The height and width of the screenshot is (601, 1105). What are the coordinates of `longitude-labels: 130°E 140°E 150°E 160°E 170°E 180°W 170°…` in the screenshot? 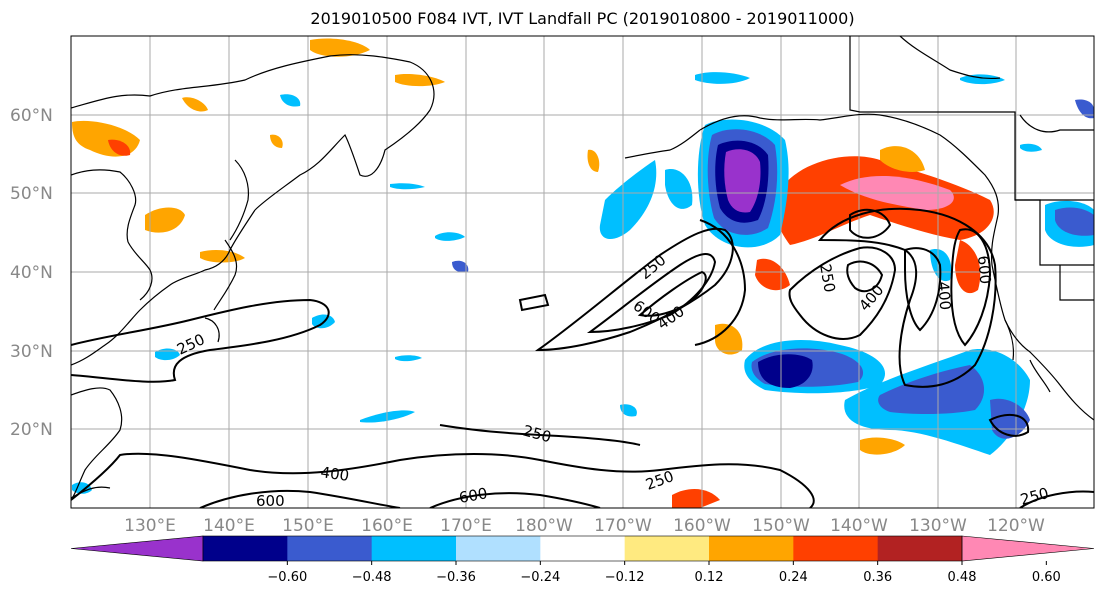 It's located at (584, 526).